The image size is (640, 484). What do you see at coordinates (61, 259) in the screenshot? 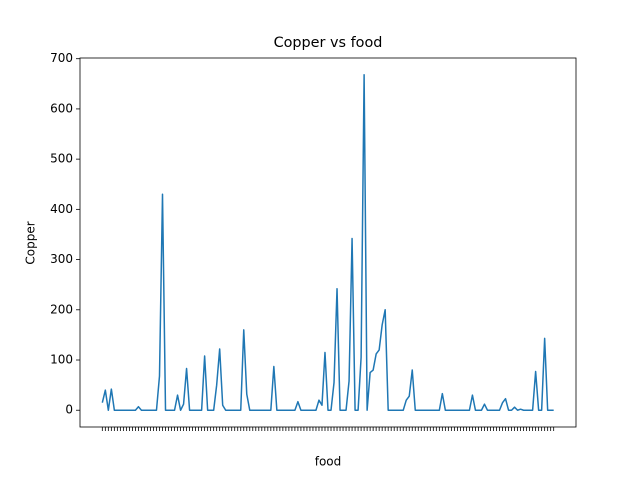
I see `y-tick-label: 300` at bounding box center [61, 259].